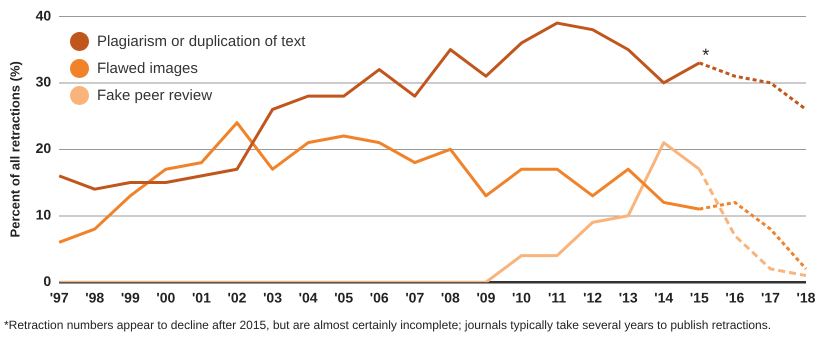  What do you see at coordinates (237, 297) in the screenshot?
I see `x-tick-label: '02` at bounding box center [237, 297].